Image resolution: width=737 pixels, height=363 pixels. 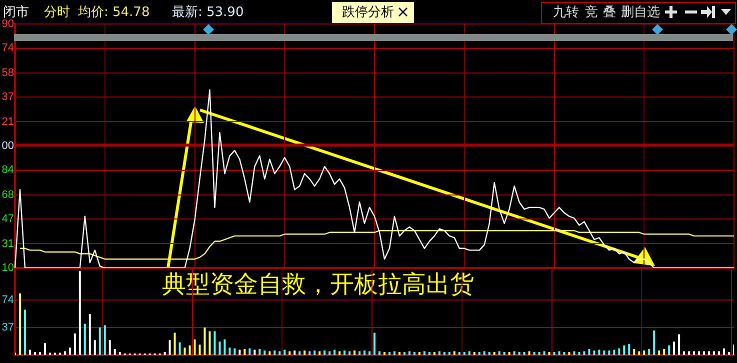 What do you see at coordinates (7, 24) in the screenshot?
I see `text: 90` at bounding box center [7, 24].